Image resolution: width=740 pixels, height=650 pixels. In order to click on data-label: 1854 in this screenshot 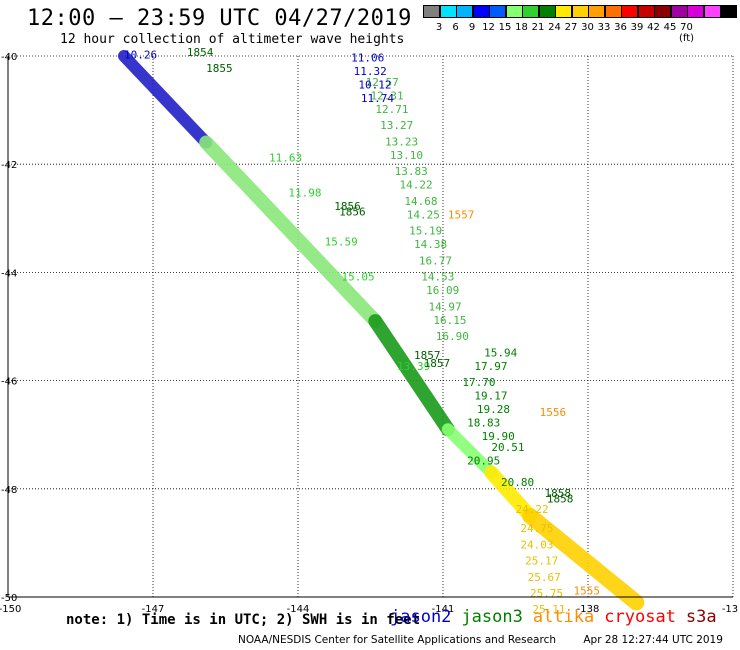, I will do `click(200, 52)`.